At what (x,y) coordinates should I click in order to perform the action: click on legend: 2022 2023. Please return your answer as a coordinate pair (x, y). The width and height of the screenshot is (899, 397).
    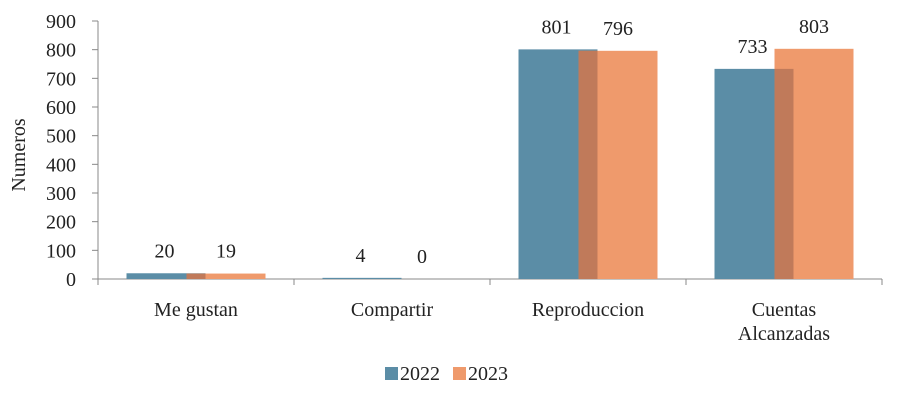
    Looking at the image, I should click on (446, 374).